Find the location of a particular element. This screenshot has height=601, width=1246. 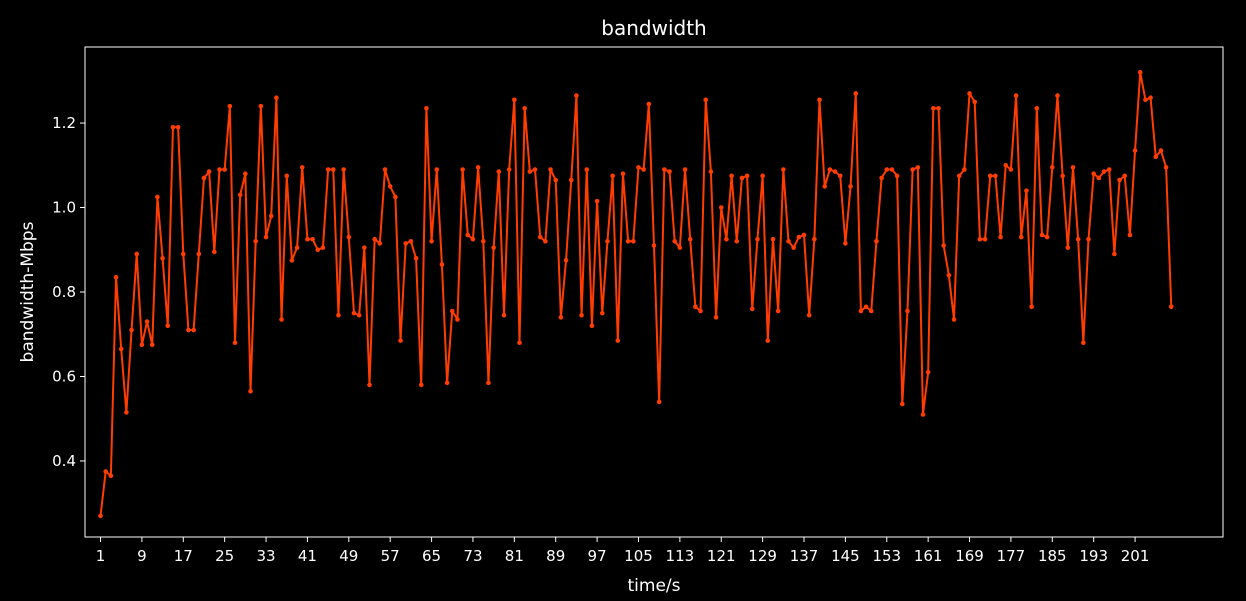

y-tick-label: 1.0 is located at coordinates (64, 208).